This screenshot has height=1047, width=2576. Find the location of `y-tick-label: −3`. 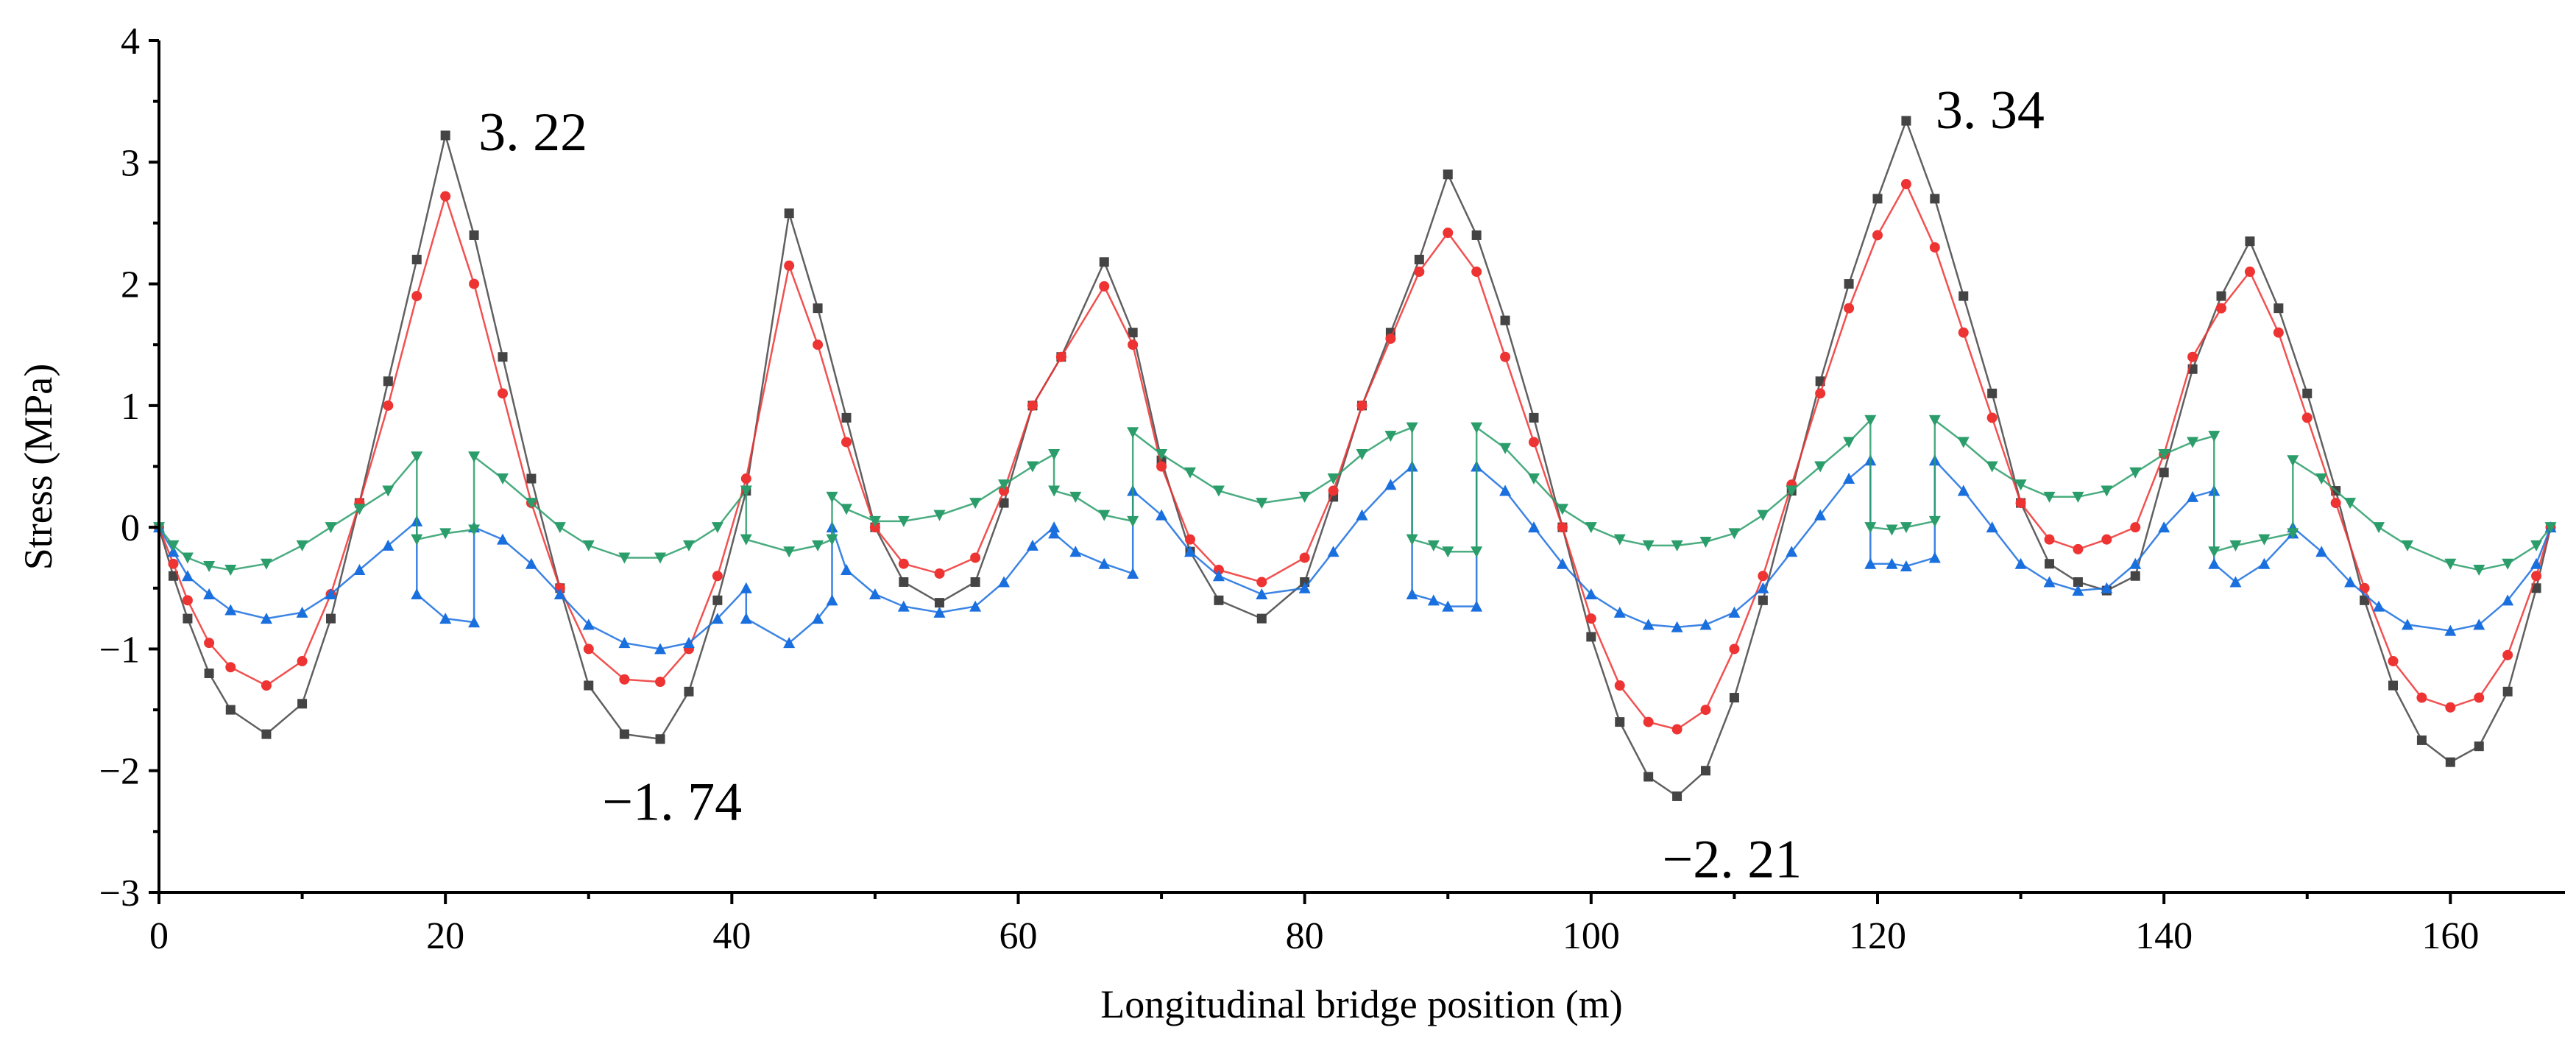

y-tick-label: −3 is located at coordinates (120, 893).